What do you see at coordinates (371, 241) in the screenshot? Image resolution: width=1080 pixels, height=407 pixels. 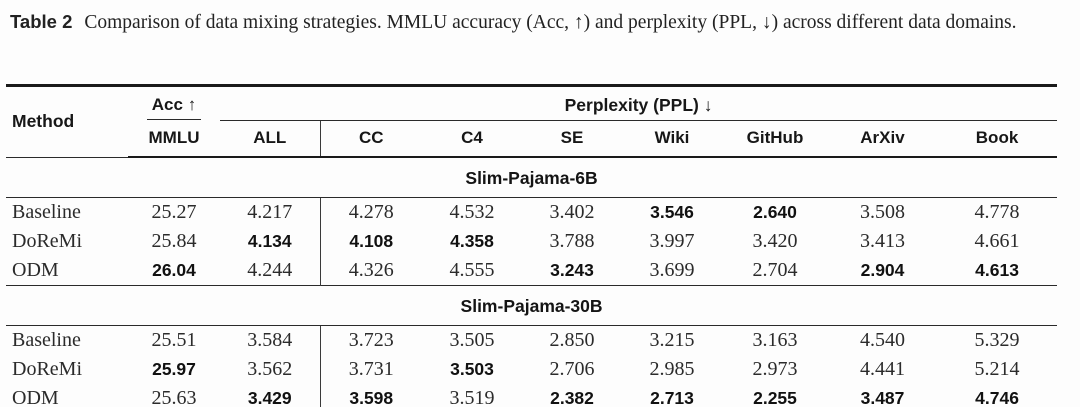 I see `value-cell: 4.108` at bounding box center [371, 241].